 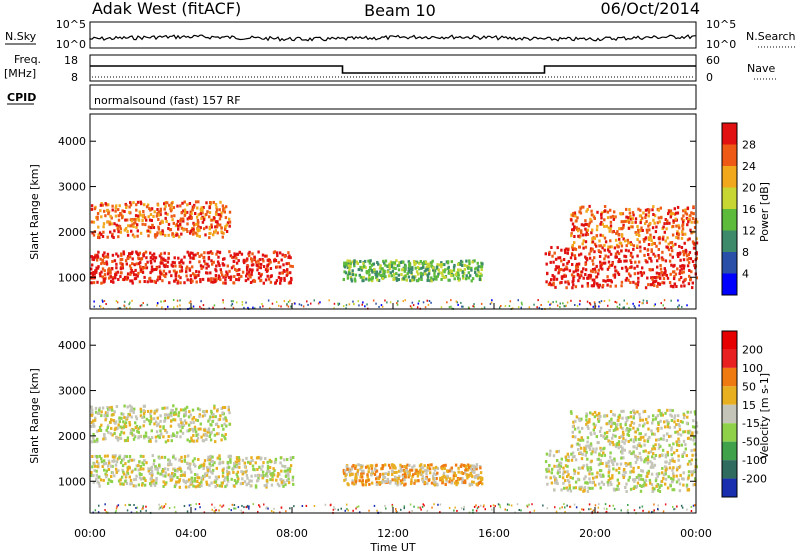 I want to click on power-echo-speck, so click(x=287, y=304).